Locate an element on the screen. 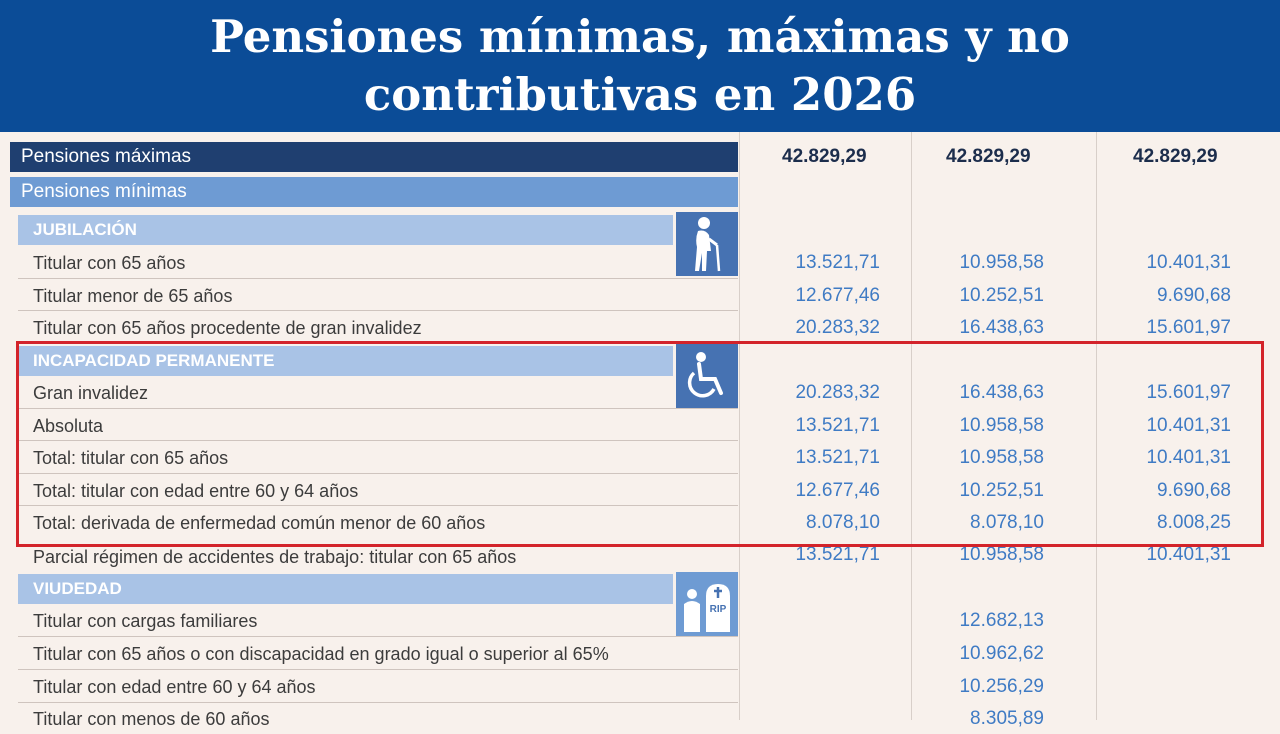  min-pensions-header: Pensiones mínimas is located at coordinates (374, 192).